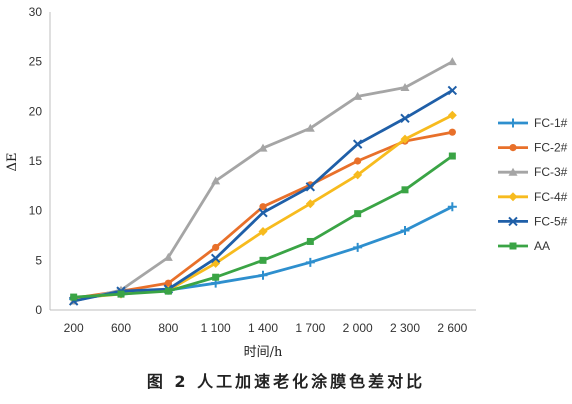 The image size is (572, 404). What do you see at coordinates (121, 328) in the screenshot?
I see `x-tick-label: 600` at bounding box center [121, 328].